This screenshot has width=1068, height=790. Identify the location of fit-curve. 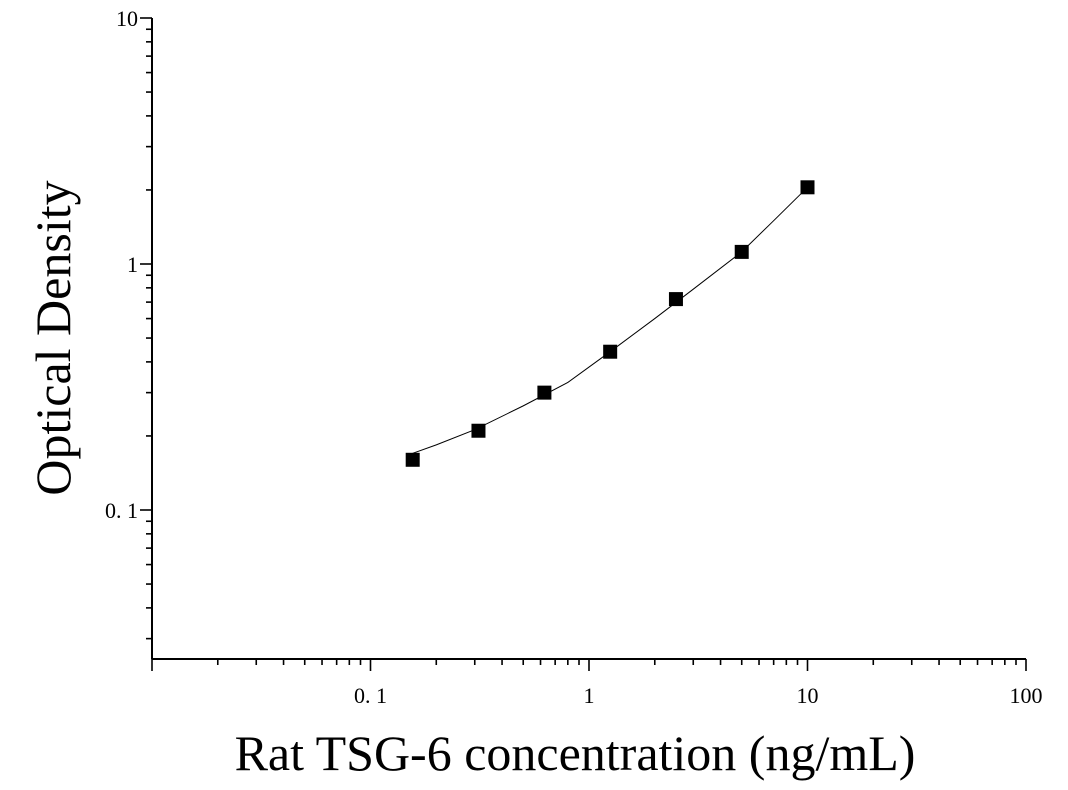
(610, 320).